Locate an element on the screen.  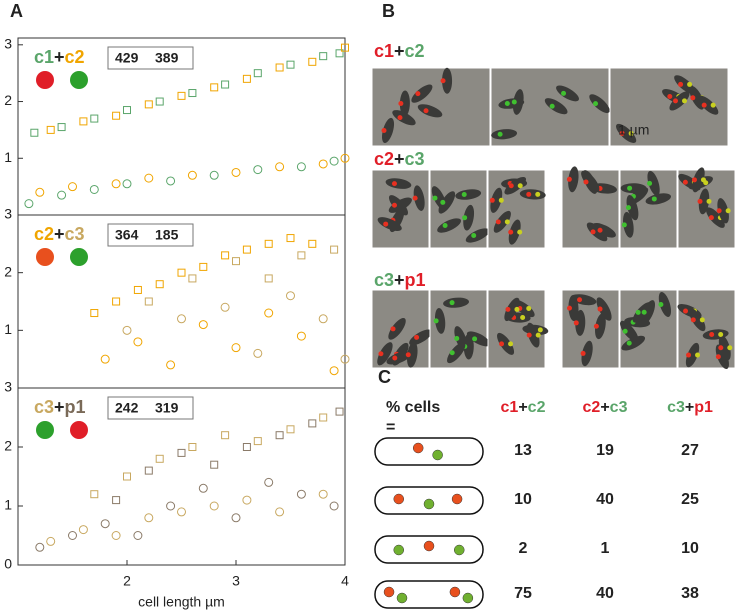
count-box is located at coordinates (150, 58).